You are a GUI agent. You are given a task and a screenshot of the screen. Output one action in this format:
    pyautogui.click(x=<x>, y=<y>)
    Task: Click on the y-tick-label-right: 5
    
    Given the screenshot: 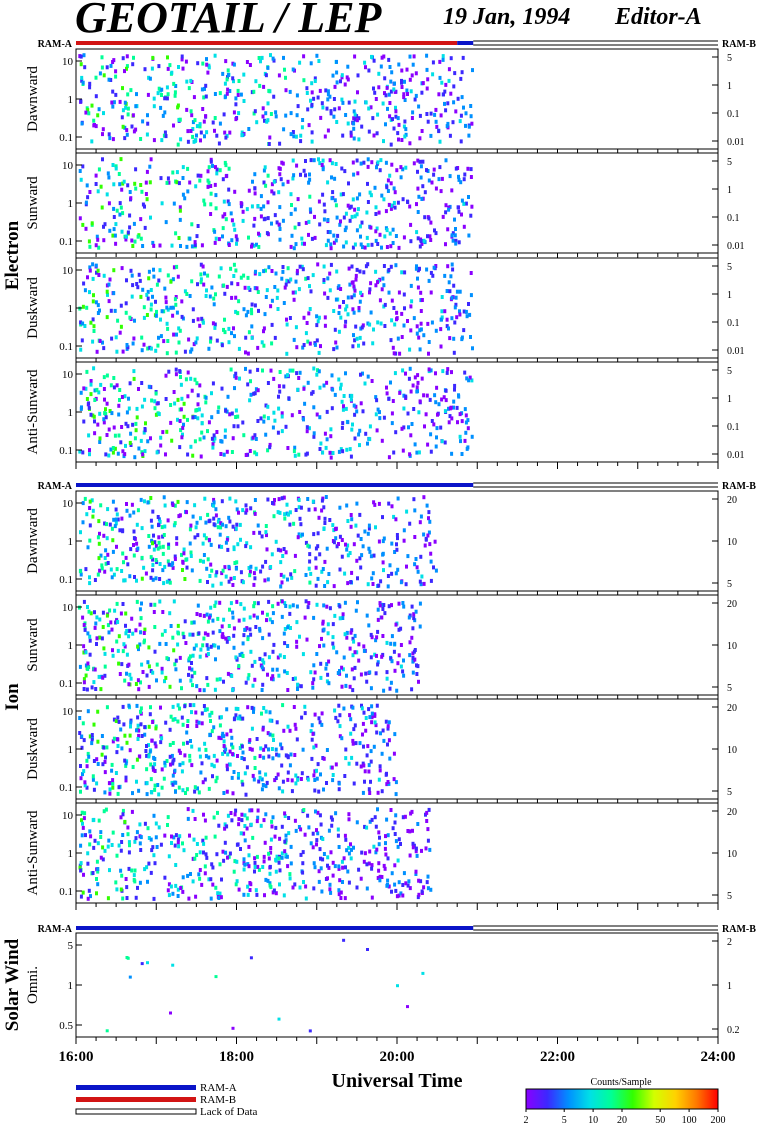 What is the action you would take?
    pyautogui.click(x=729, y=58)
    